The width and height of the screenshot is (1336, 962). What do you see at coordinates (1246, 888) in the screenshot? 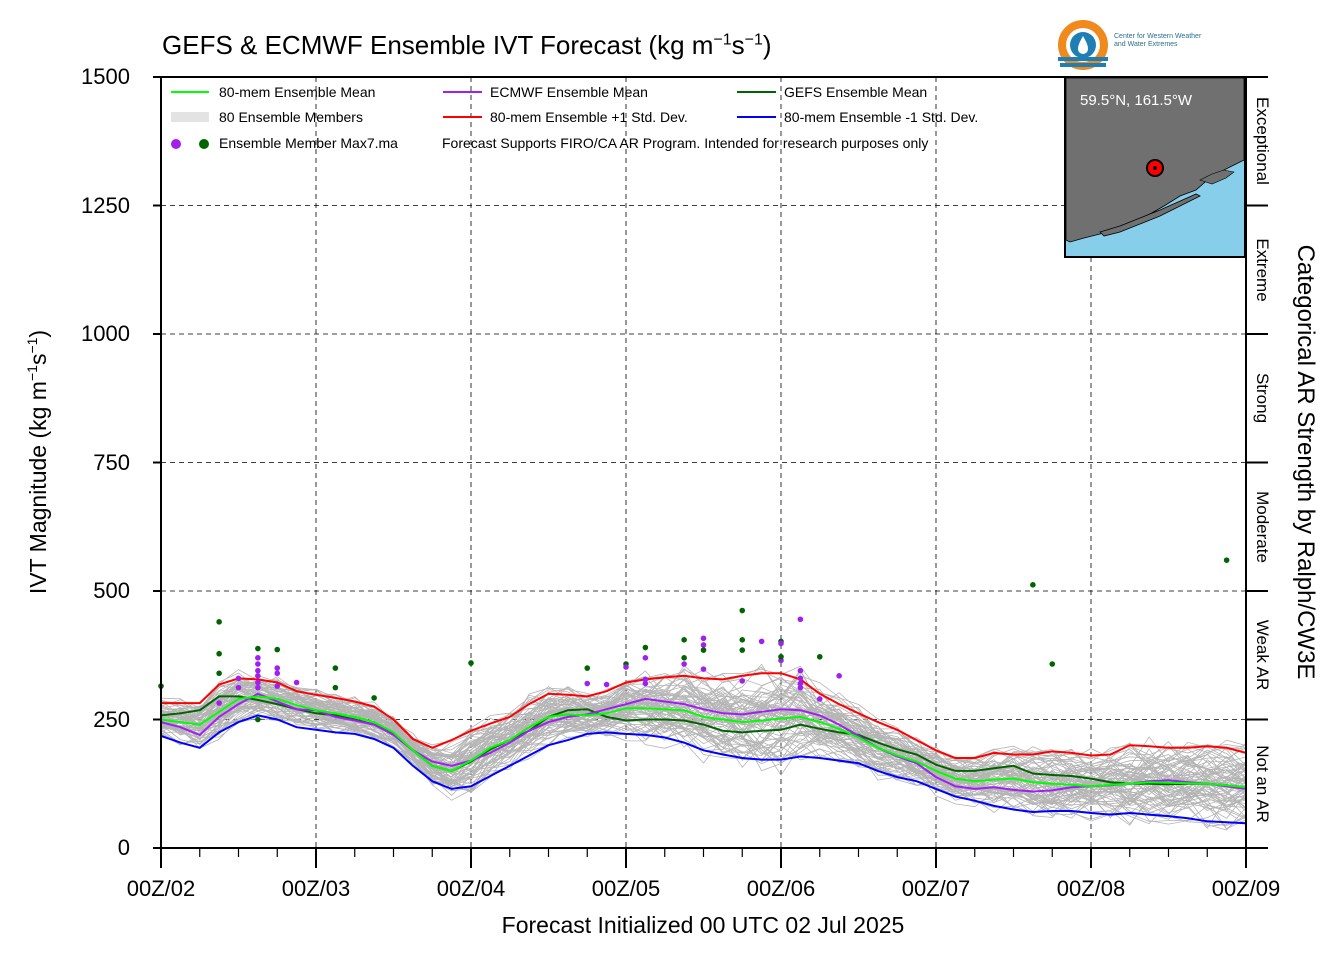
I see `x-tick-label: 00Z/09` at bounding box center [1246, 888].